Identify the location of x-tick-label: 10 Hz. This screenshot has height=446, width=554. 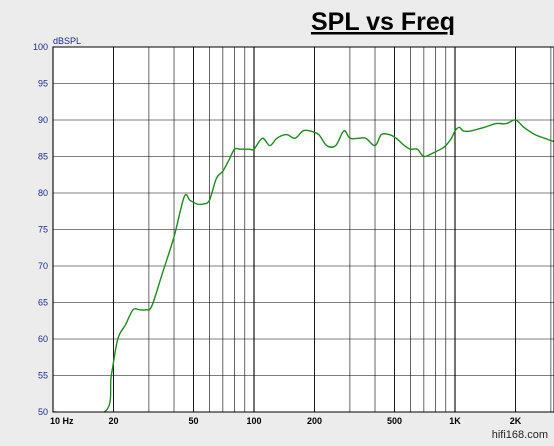
(62, 421).